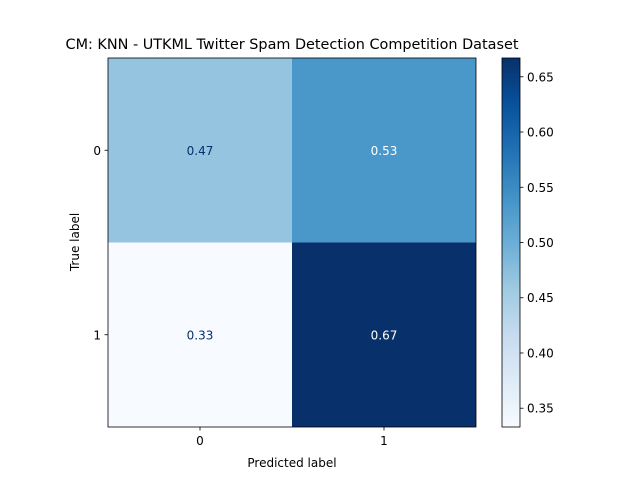 The width and height of the screenshot is (640, 480). Describe the element at coordinates (100, 243) in the screenshot. I see `y-axis-ticks: 01` at that location.